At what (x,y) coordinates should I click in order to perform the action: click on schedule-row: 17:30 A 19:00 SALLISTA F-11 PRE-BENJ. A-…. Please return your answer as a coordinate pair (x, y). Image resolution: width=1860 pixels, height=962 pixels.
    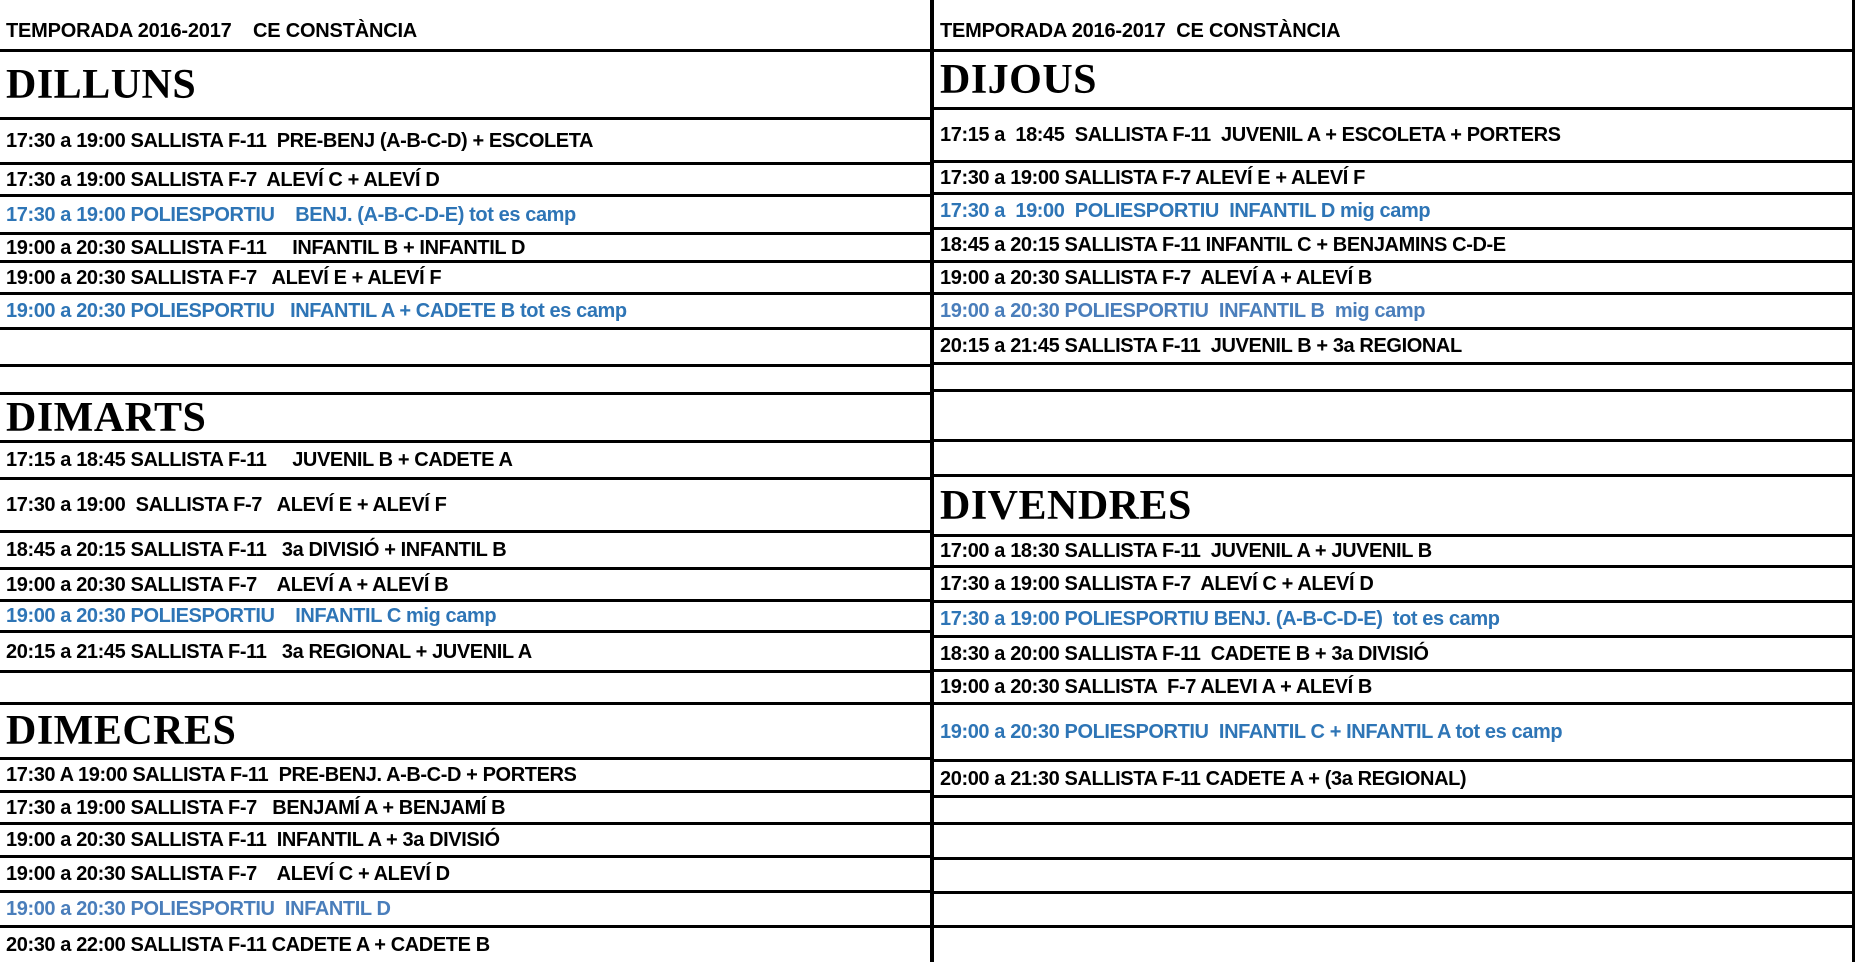
    Looking at the image, I should click on (465, 776).